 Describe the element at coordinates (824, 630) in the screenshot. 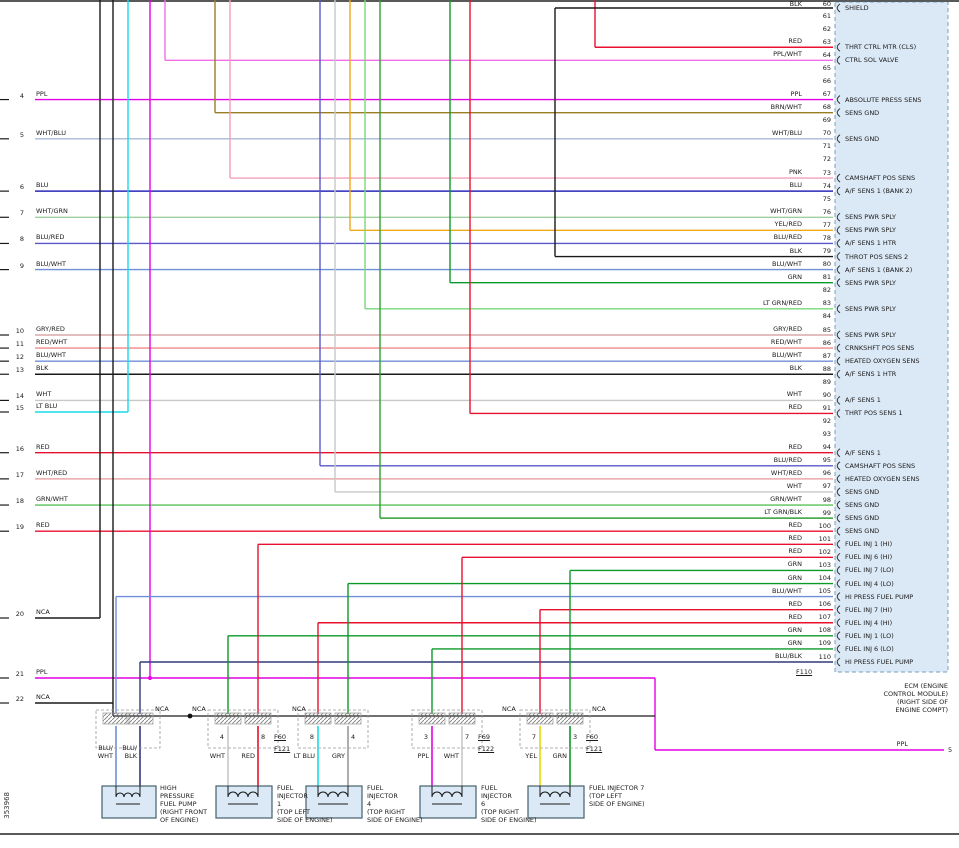

I see `pin-number: 108` at that location.